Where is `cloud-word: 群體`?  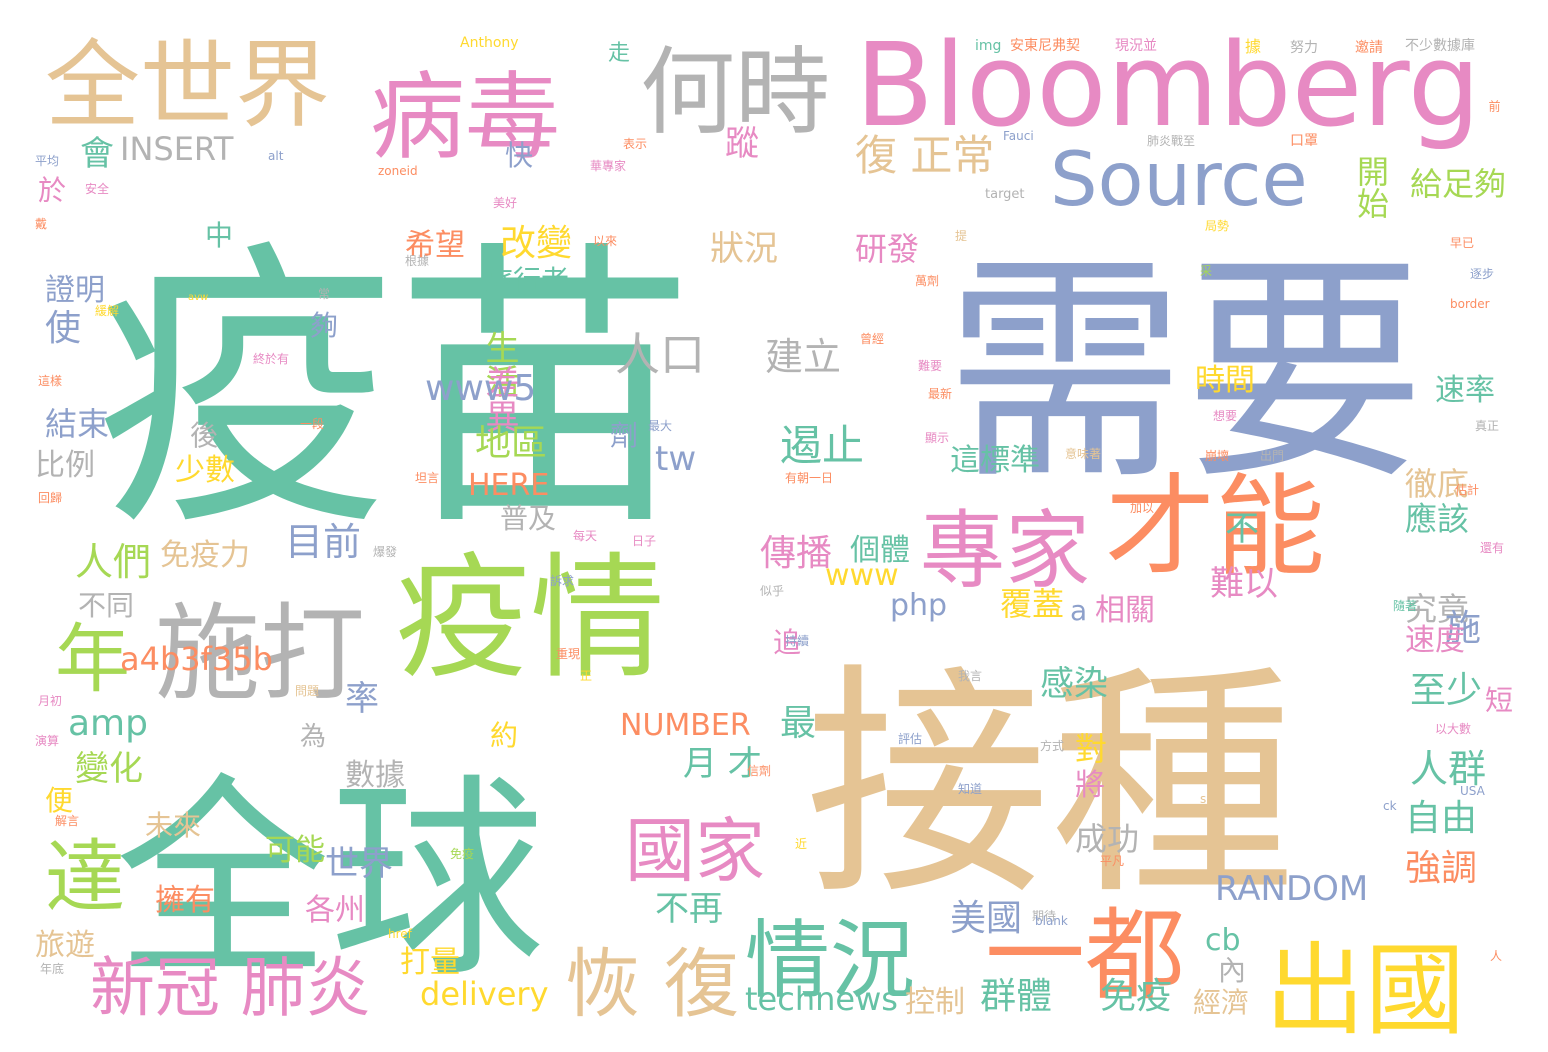 cloud-word: 群體 is located at coordinates (1016, 996).